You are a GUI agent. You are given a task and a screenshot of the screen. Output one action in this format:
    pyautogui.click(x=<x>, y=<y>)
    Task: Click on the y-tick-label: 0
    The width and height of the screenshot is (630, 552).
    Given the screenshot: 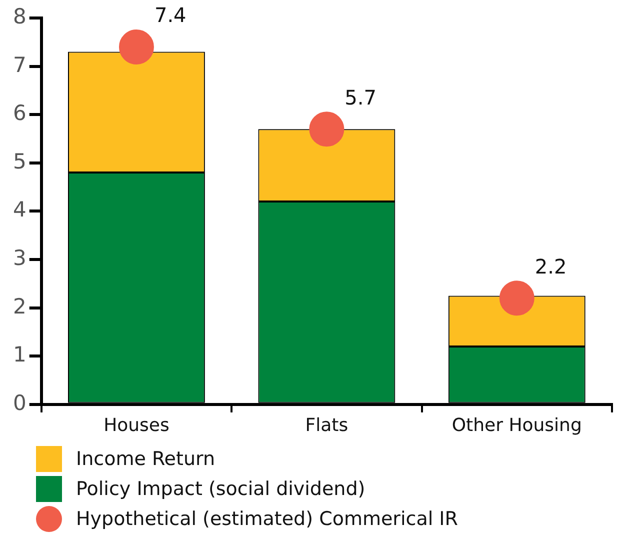 What is the action you would take?
    pyautogui.click(x=19, y=402)
    